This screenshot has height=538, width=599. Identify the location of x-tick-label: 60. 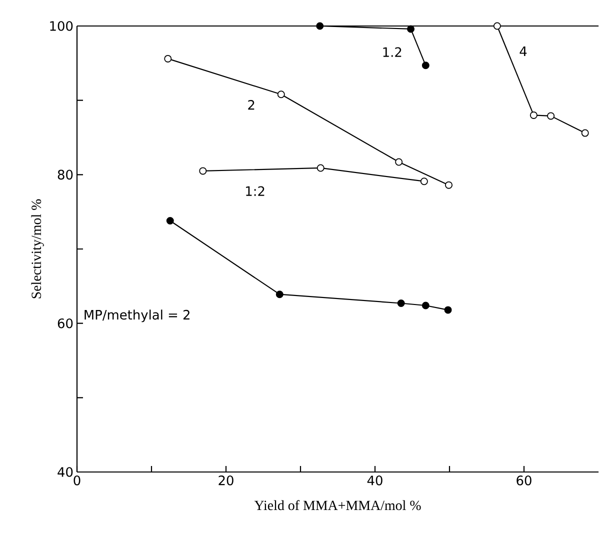
(524, 481).